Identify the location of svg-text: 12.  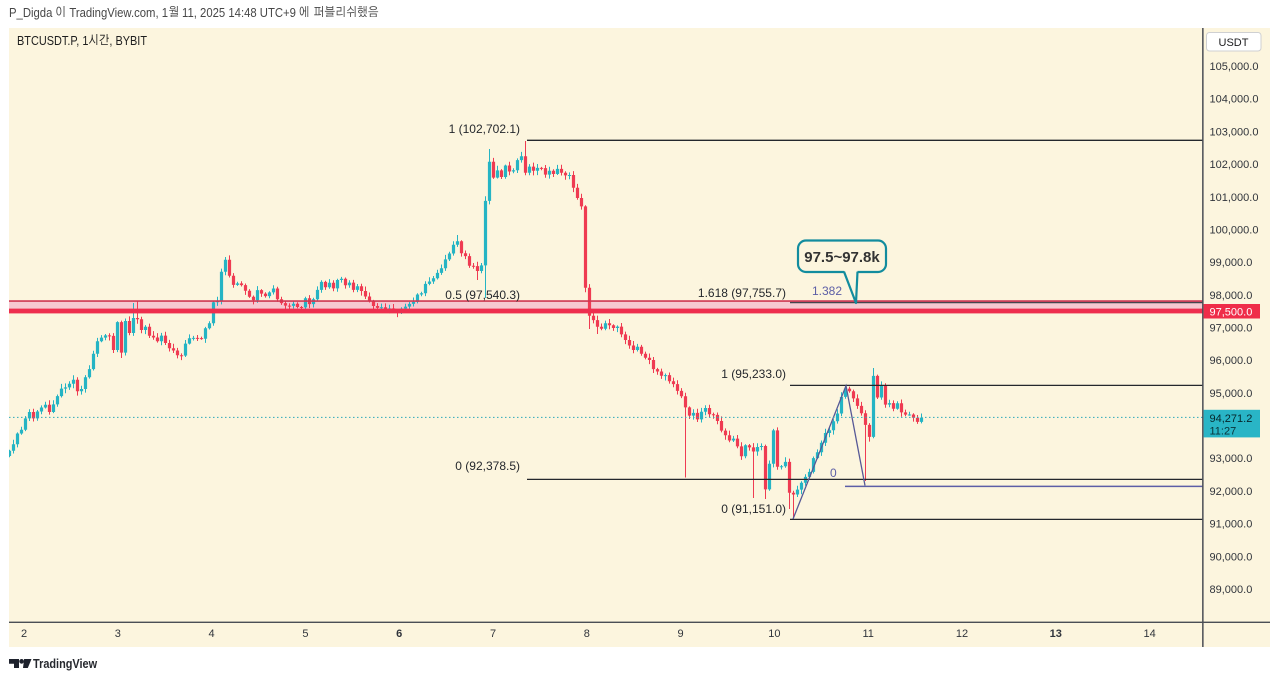
(962, 634).